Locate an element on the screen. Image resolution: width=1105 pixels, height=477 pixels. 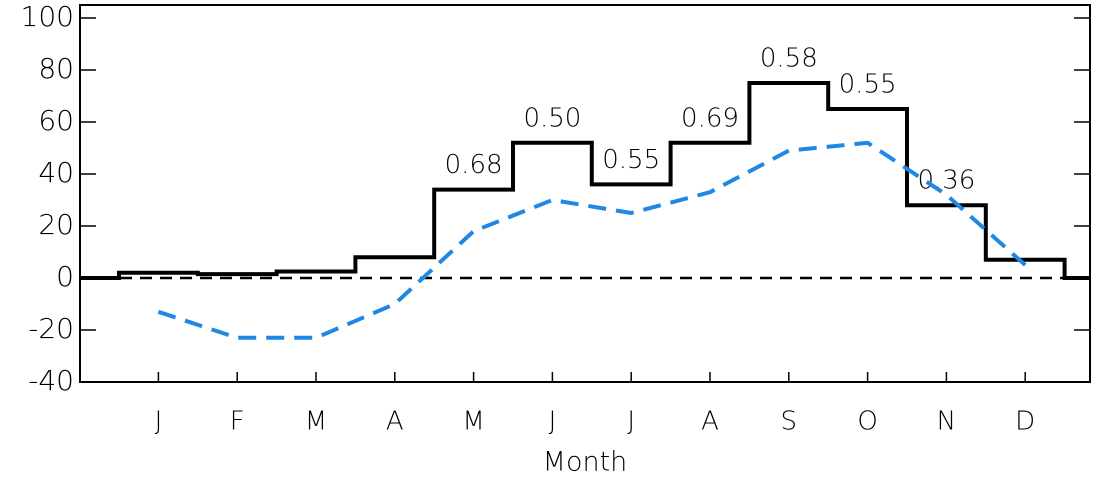
x-tick-label: S is located at coordinates (789, 422).